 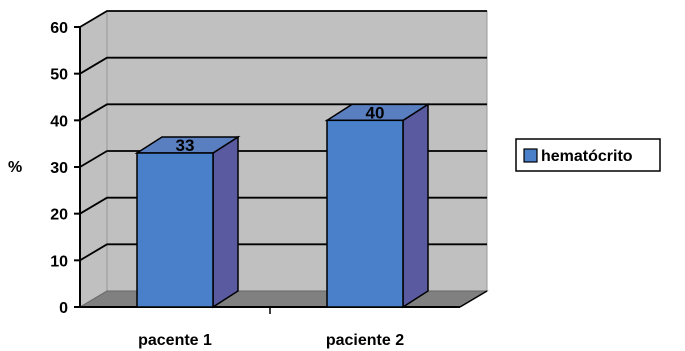 What do you see at coordinates (59, 75) in the screenshot?
I see `y-tick-label: 50` at bounding box center [59, 75].